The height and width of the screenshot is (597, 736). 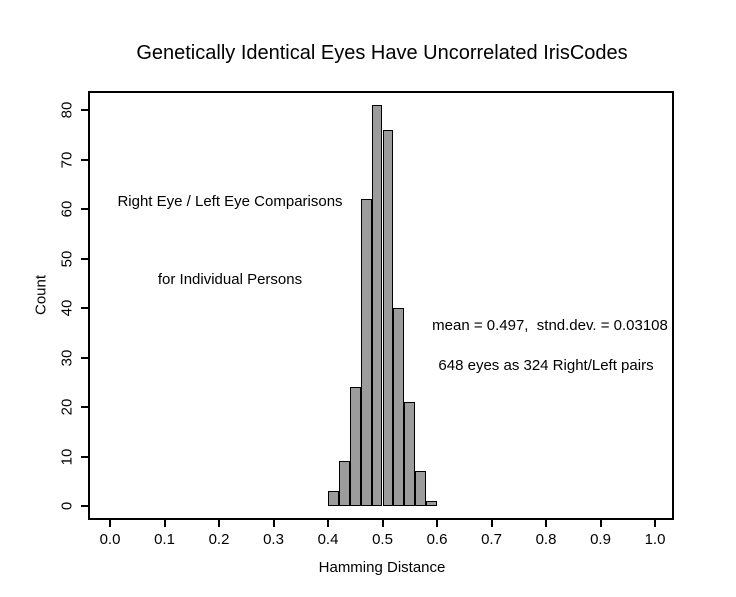 What do you see at coordinates (67, 209) in the screenshot?
I see `y-tick-label: 60` at bounding box center [67, 209].